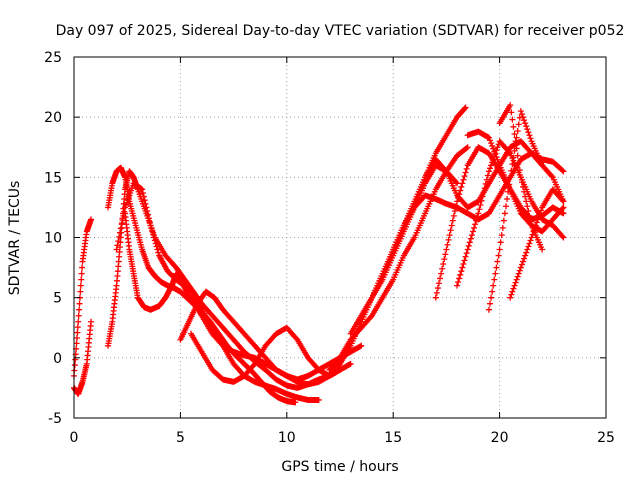  Describe the element at coordinates (393, 438) in the screenshot. I see `x-tick-label: 15` at that location.